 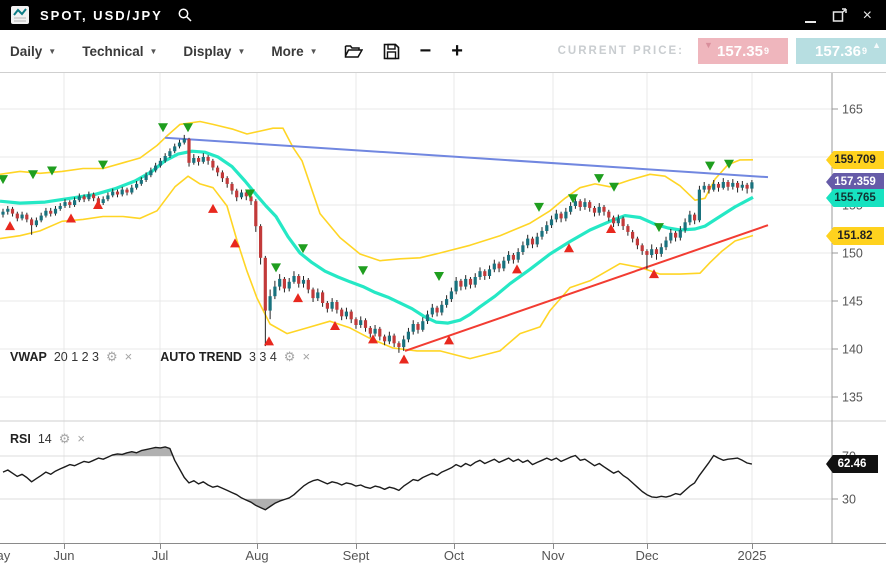 I want to click on price-flag: 151.82, so click(x=855, y=236).